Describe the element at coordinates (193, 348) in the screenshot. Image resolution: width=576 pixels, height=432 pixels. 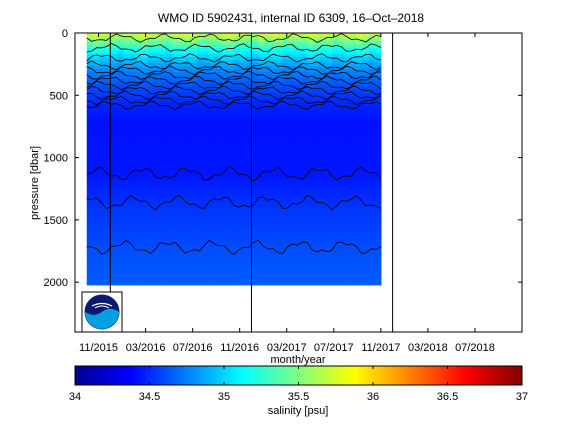
I see `x-tick-label: 07/2016` at that location.